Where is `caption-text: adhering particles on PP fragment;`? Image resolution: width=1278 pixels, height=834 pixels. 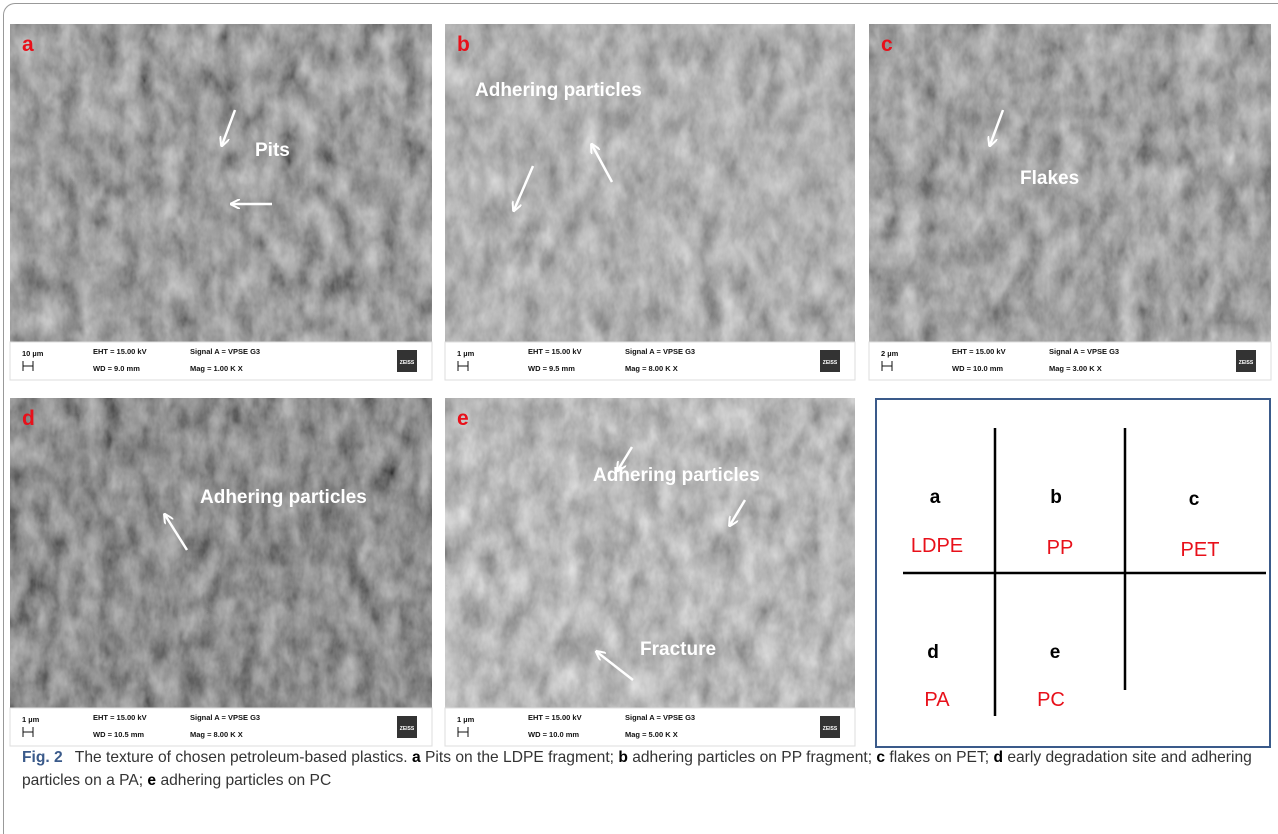
caption-text: adhering particles on PP fragment; is located at coordinates (752, 757).